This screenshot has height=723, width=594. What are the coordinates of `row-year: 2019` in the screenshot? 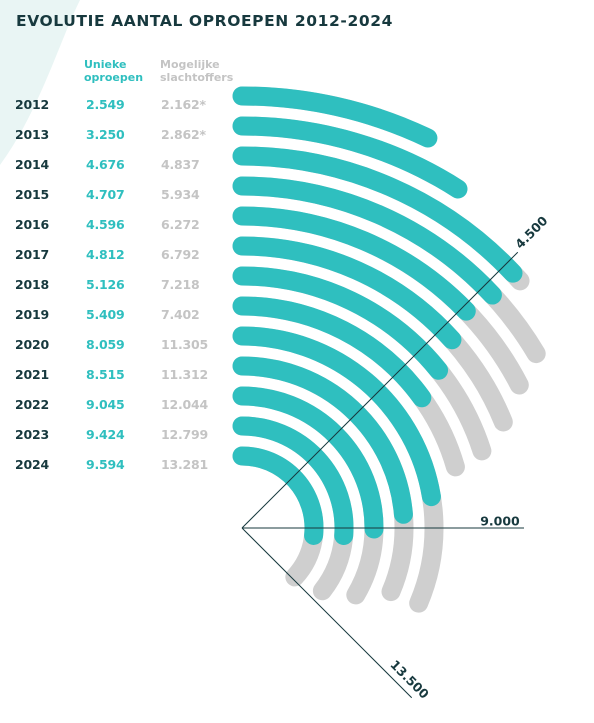 It's located at (32, 314).